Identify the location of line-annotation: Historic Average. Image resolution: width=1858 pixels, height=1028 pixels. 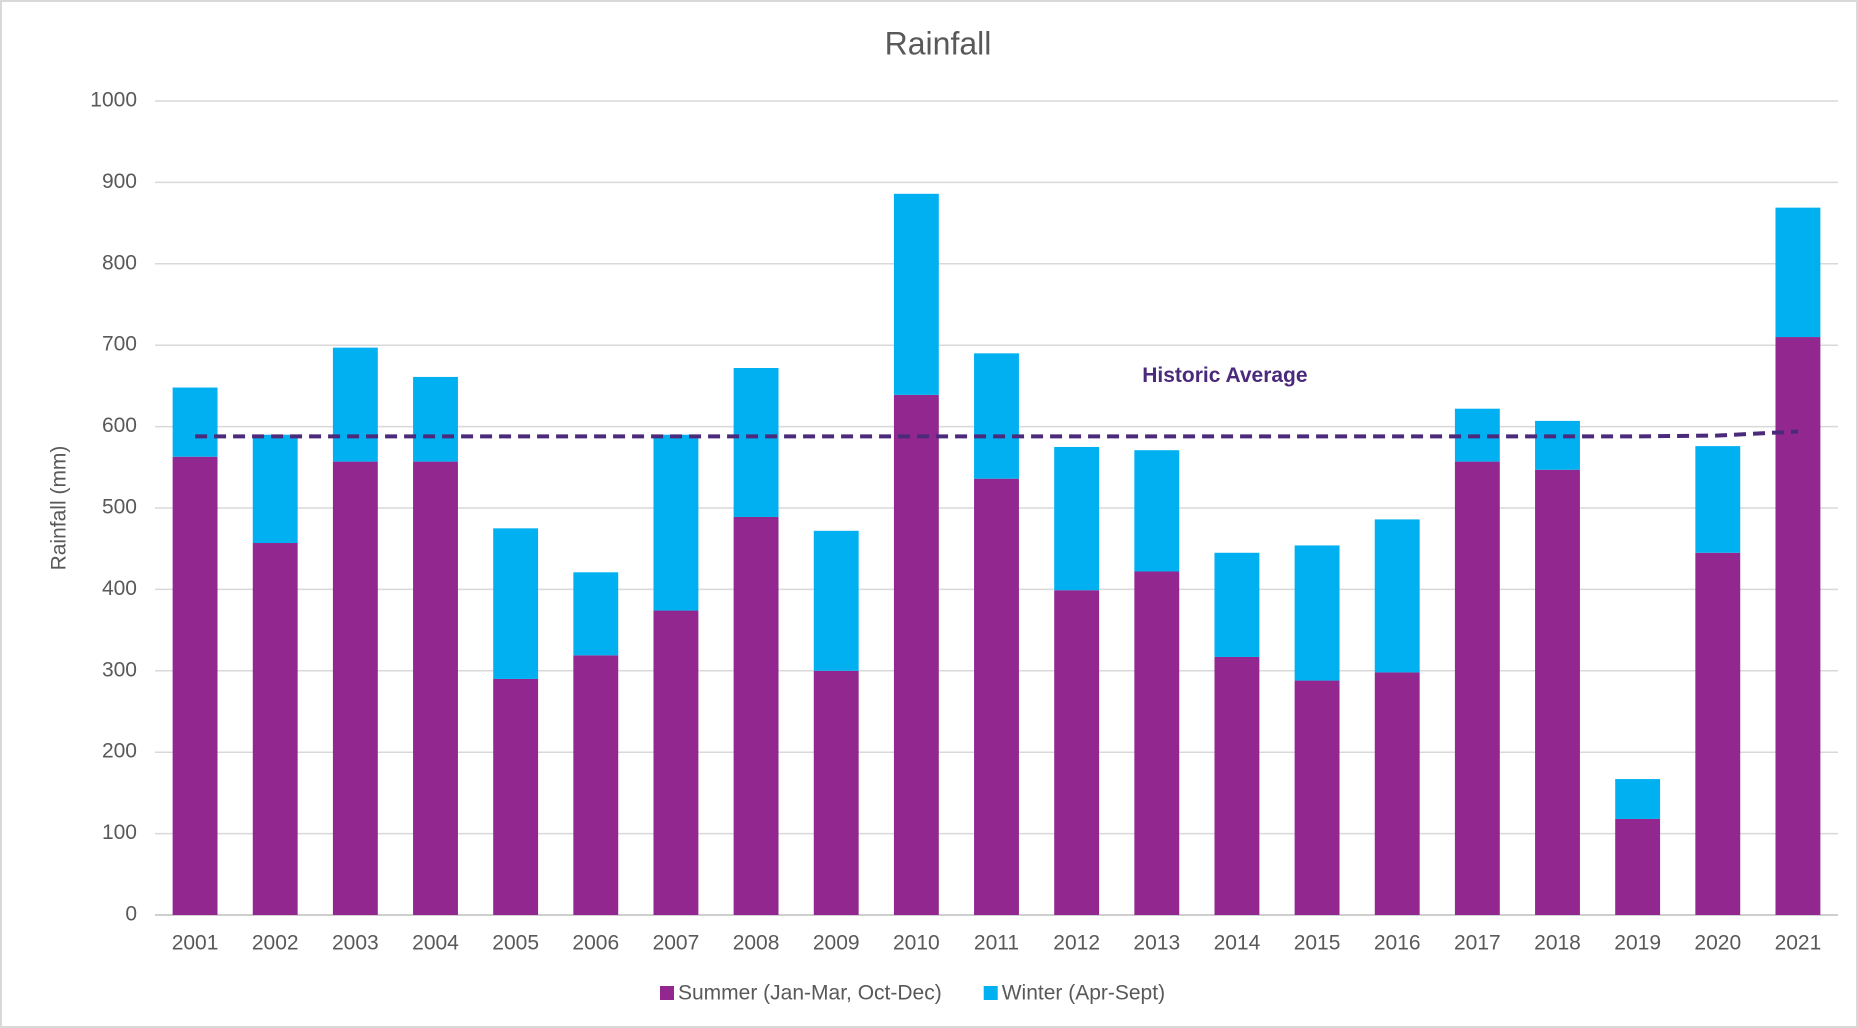
(1224, 375).